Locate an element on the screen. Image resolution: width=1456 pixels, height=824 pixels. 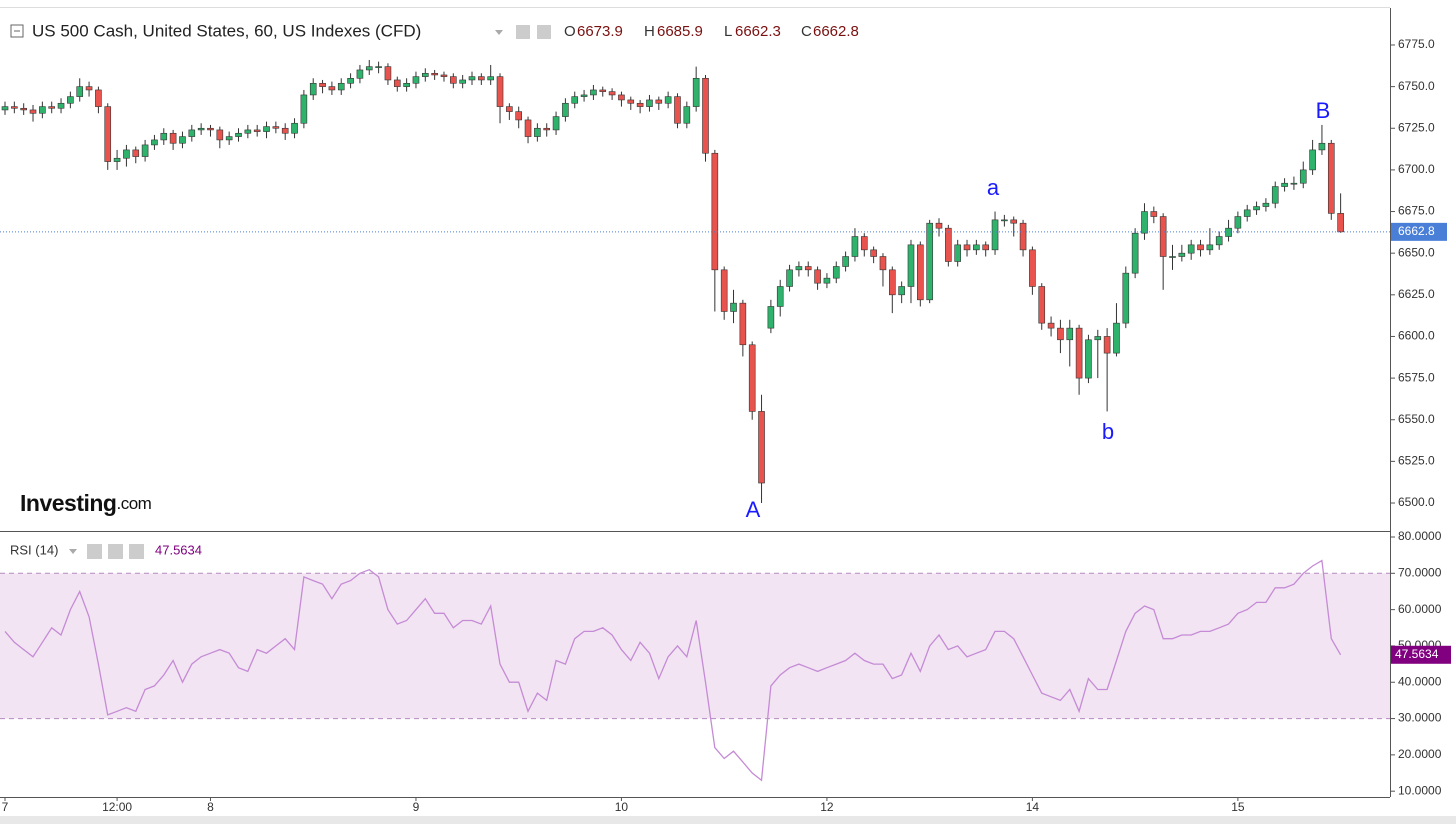
rsi-value: 47.5634 is located at coordinates (178, 549).